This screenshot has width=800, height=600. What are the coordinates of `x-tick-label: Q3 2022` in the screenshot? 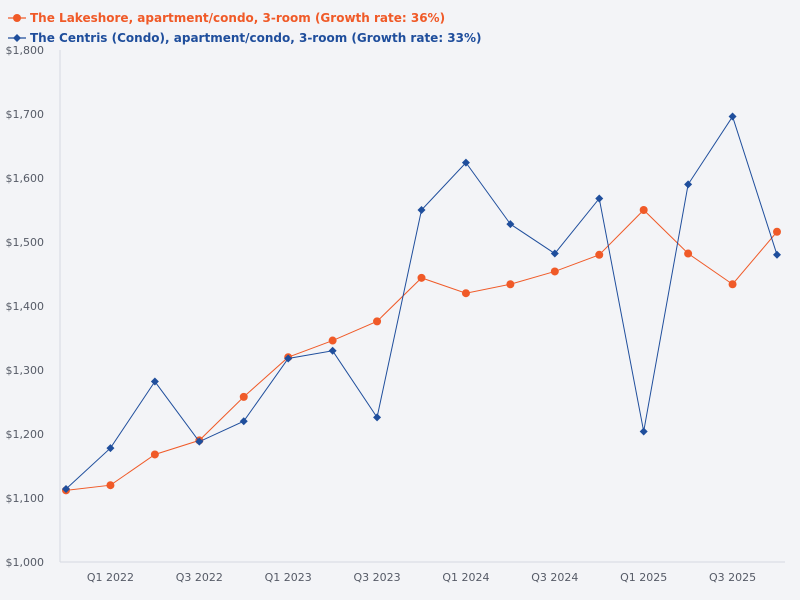 It's located at (199, 577).